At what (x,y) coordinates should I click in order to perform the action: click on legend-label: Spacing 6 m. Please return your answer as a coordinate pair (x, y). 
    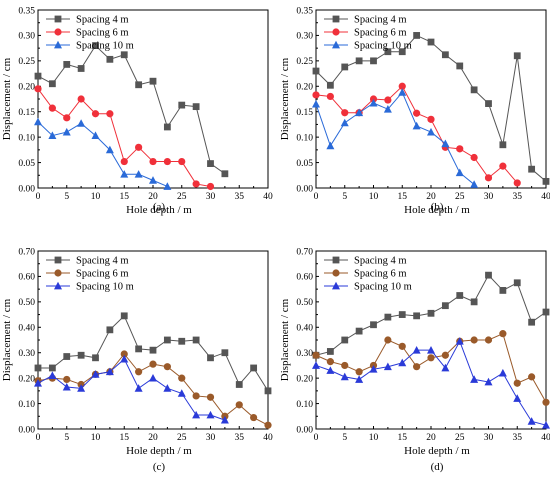
    Looking at the image, I should click on (380, 274).